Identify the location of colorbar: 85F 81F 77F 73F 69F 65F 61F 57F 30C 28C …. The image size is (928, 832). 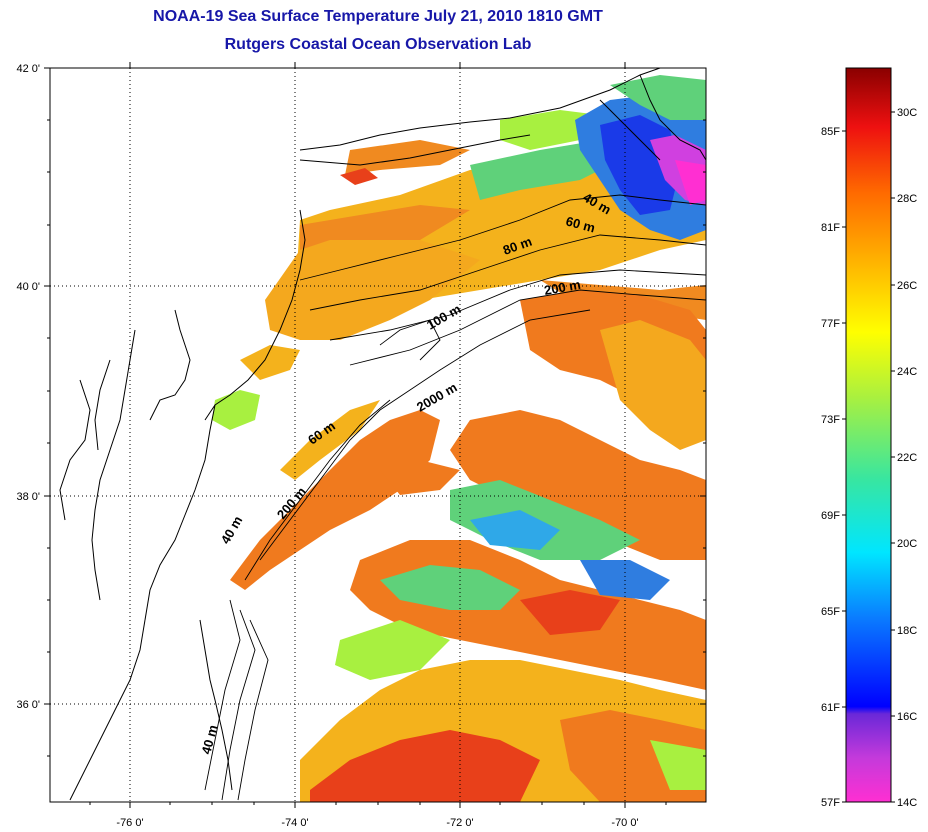
(869, 438).